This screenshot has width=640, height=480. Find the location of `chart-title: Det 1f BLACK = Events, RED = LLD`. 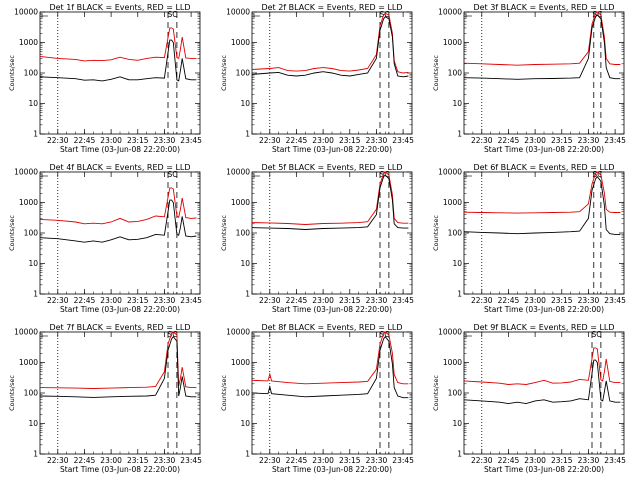

chart-title: Det 1f BLACK = Events, RED = LLD is located at coordinates (119, 7).